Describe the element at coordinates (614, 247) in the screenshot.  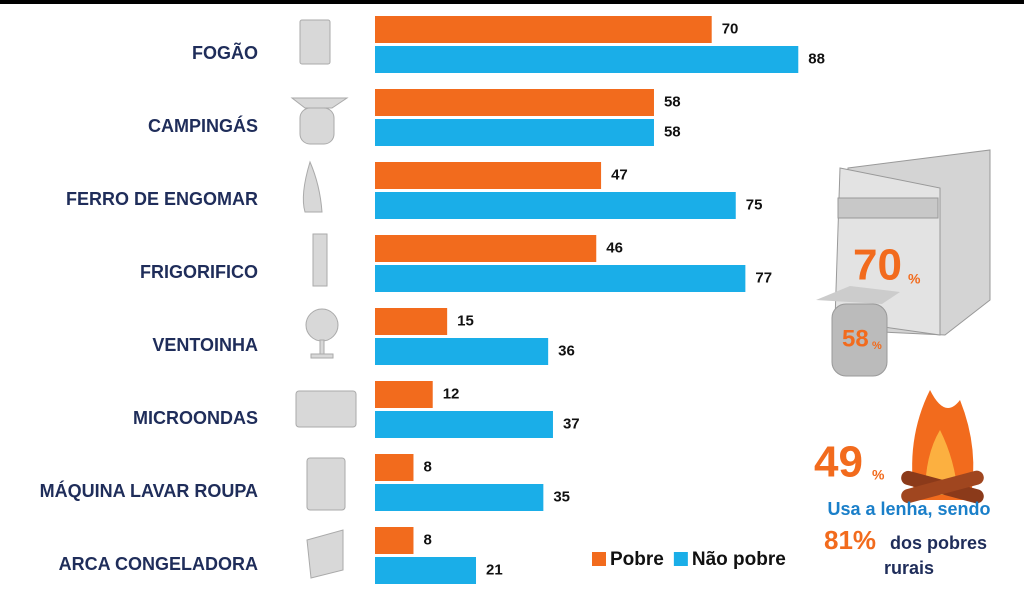
I see `data-label: 46` at that location.